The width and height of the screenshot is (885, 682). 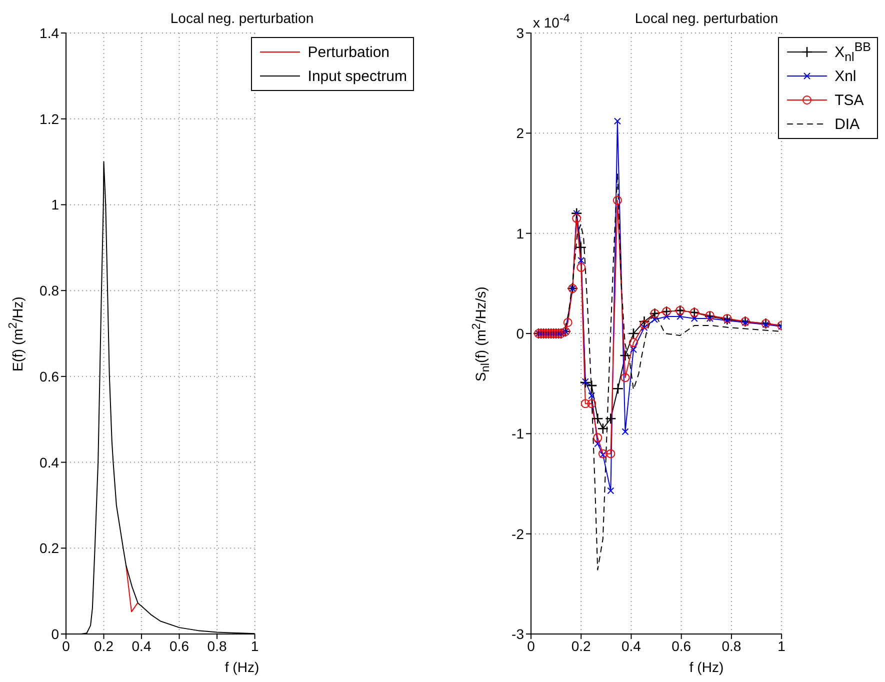 What do you see at coordinates (518, 434) in the screenshot?
I see `y-tick-label: -1` at bounding box center [518, 434].